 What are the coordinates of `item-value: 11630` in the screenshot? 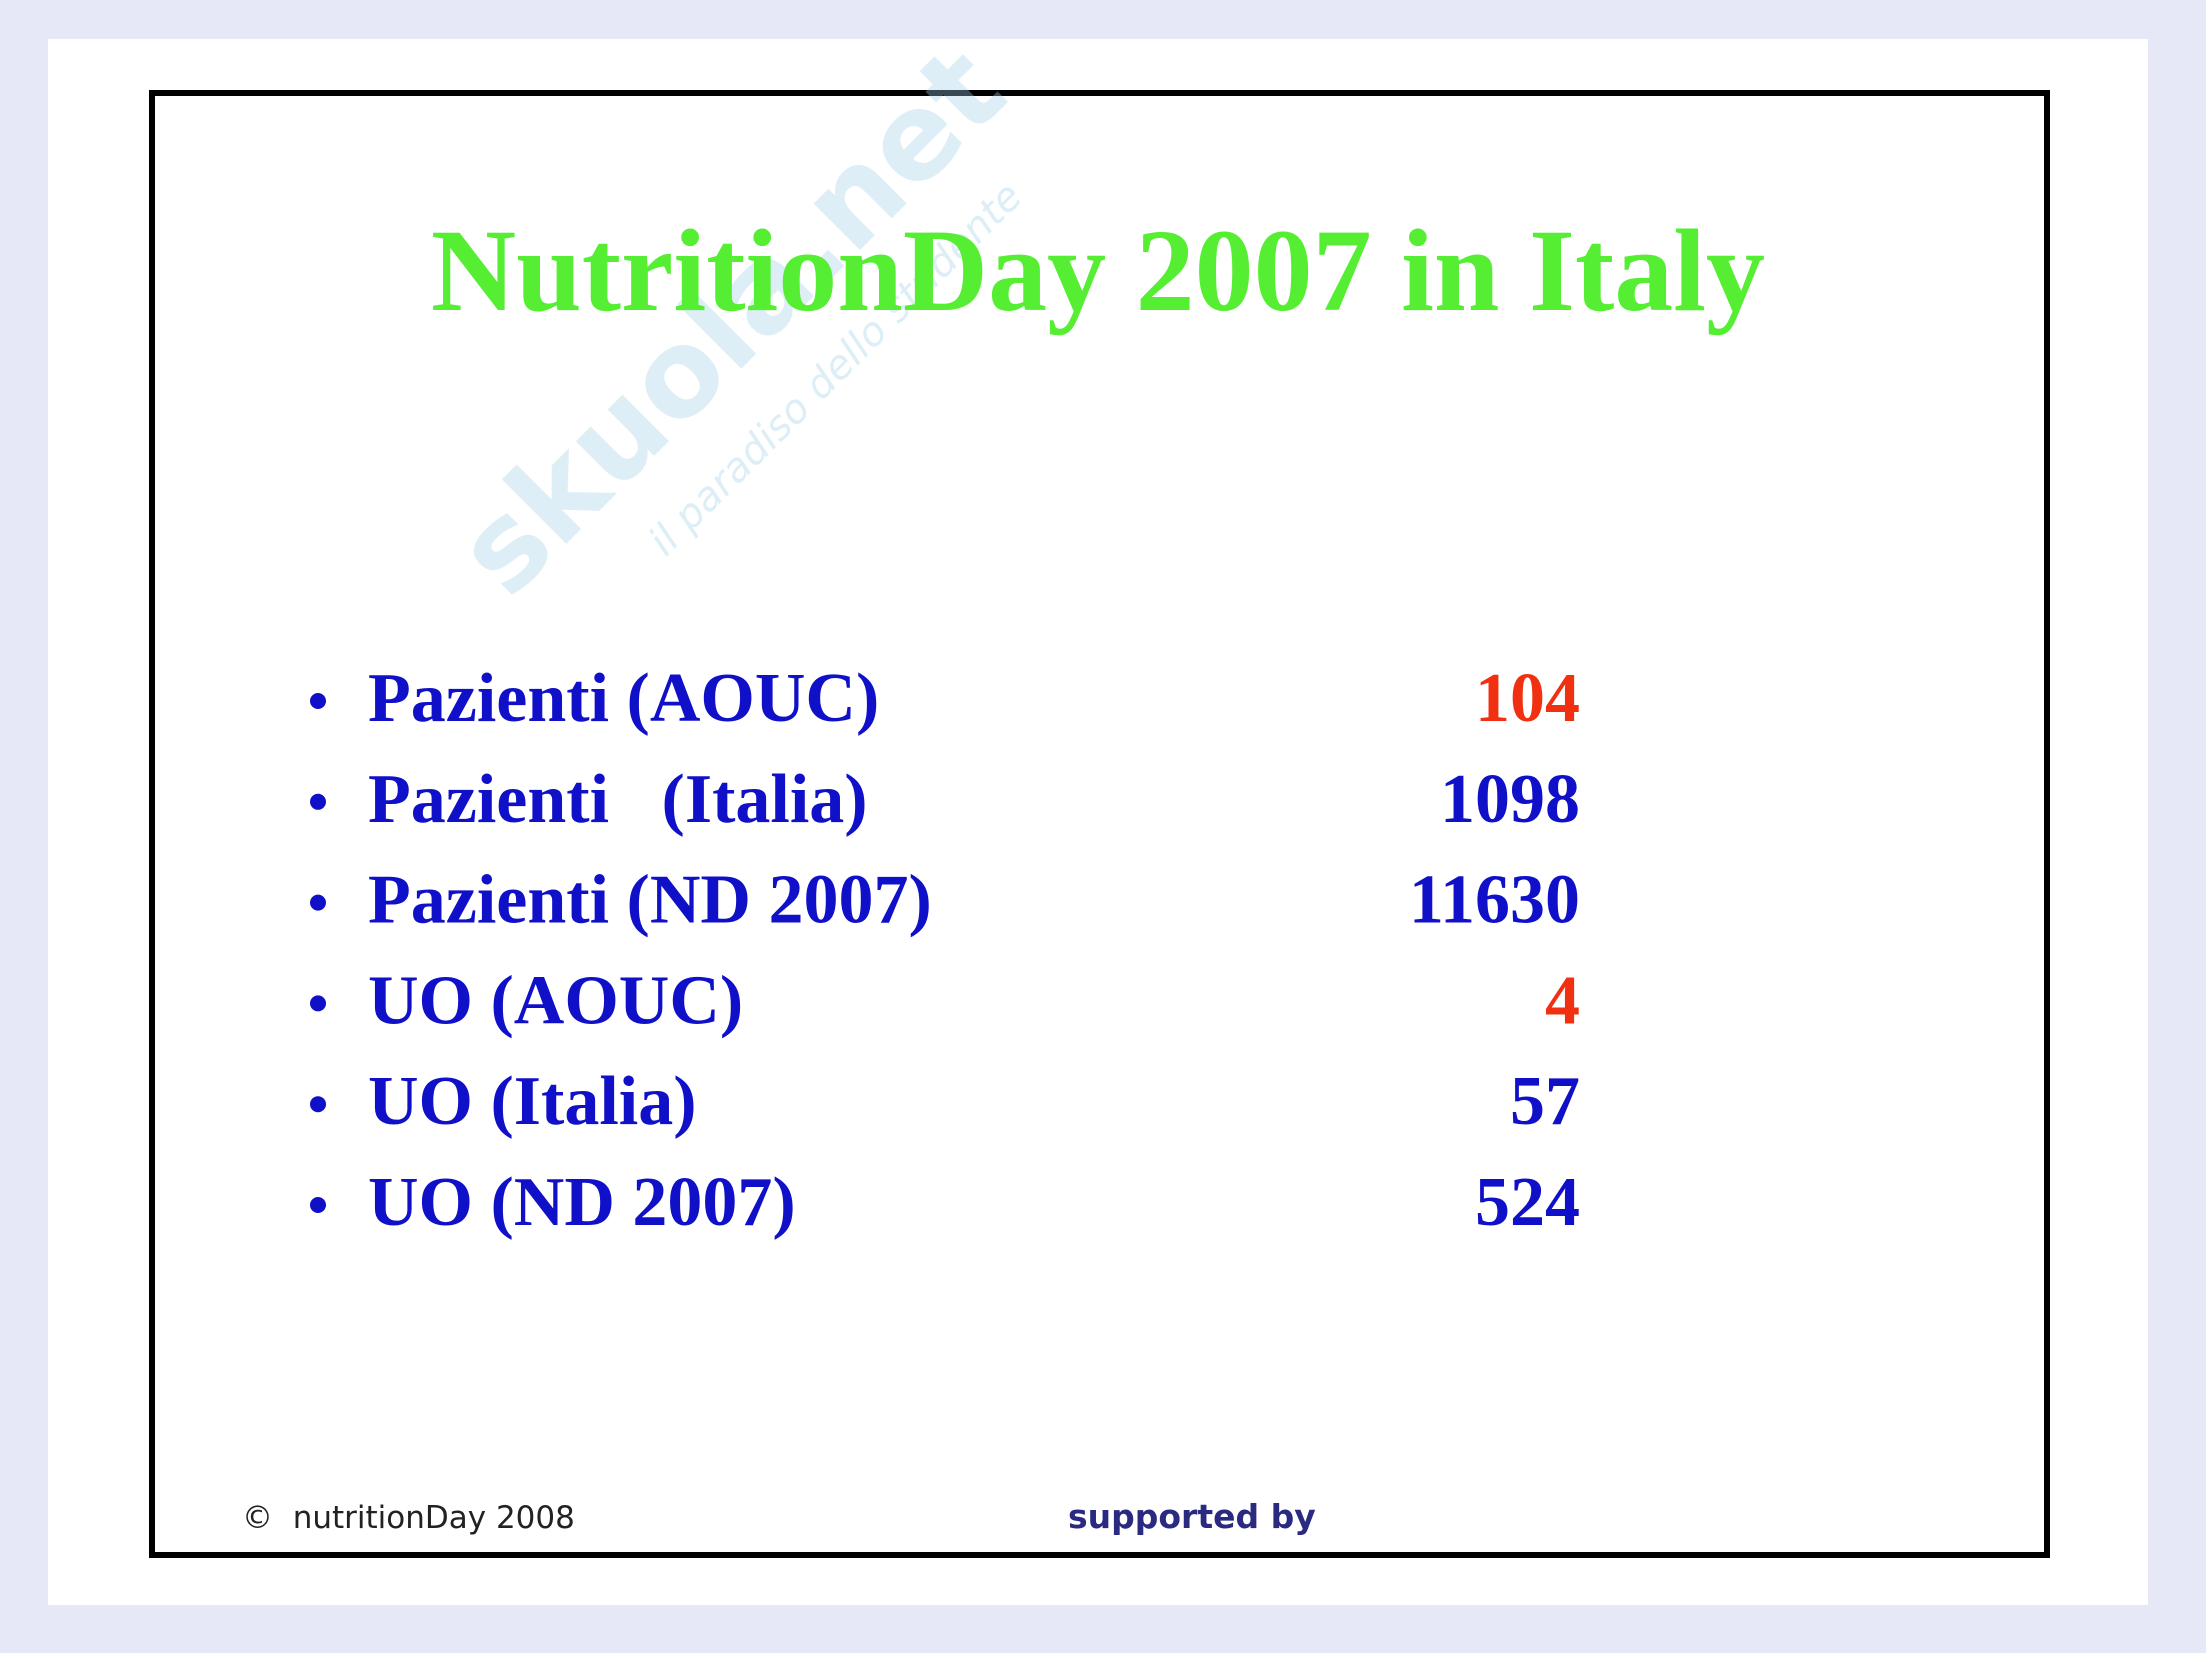 It's located at (1494, 900).